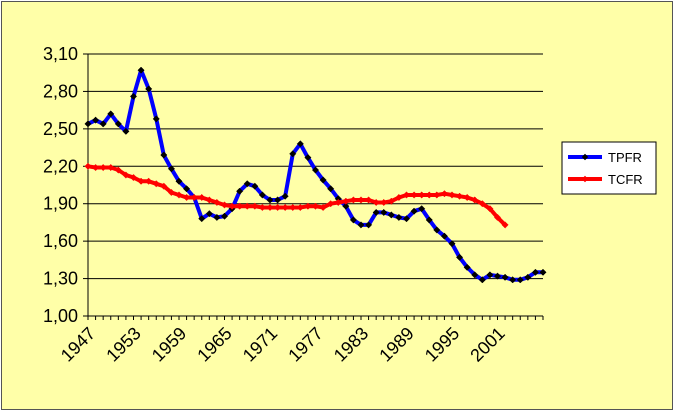 The image size is (678, 418). Describe the element at coordinates (60, 279) in the screenshot. I see `y-tick-label: 1,30` at that location.